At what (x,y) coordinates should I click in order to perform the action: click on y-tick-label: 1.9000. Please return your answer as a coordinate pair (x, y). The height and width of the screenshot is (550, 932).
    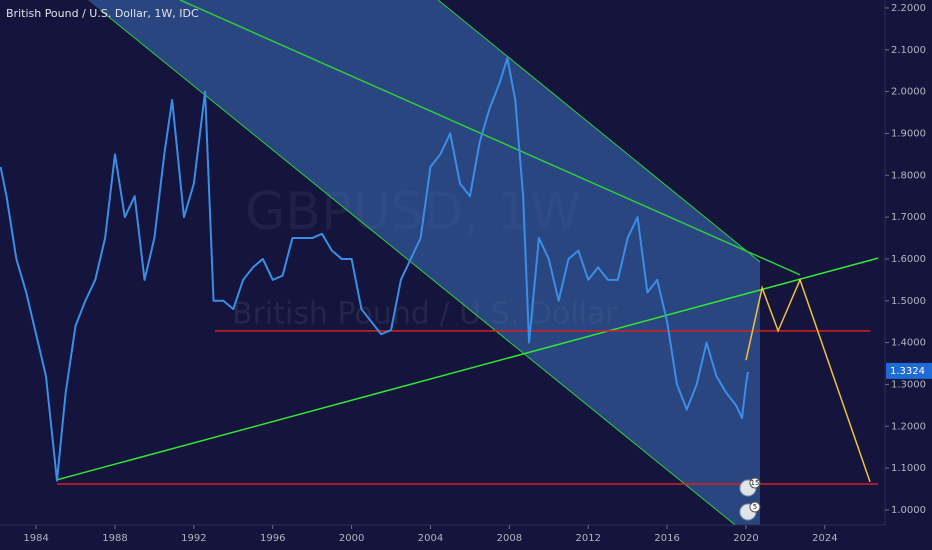
    Looking at the image, I should click on (908, 133).